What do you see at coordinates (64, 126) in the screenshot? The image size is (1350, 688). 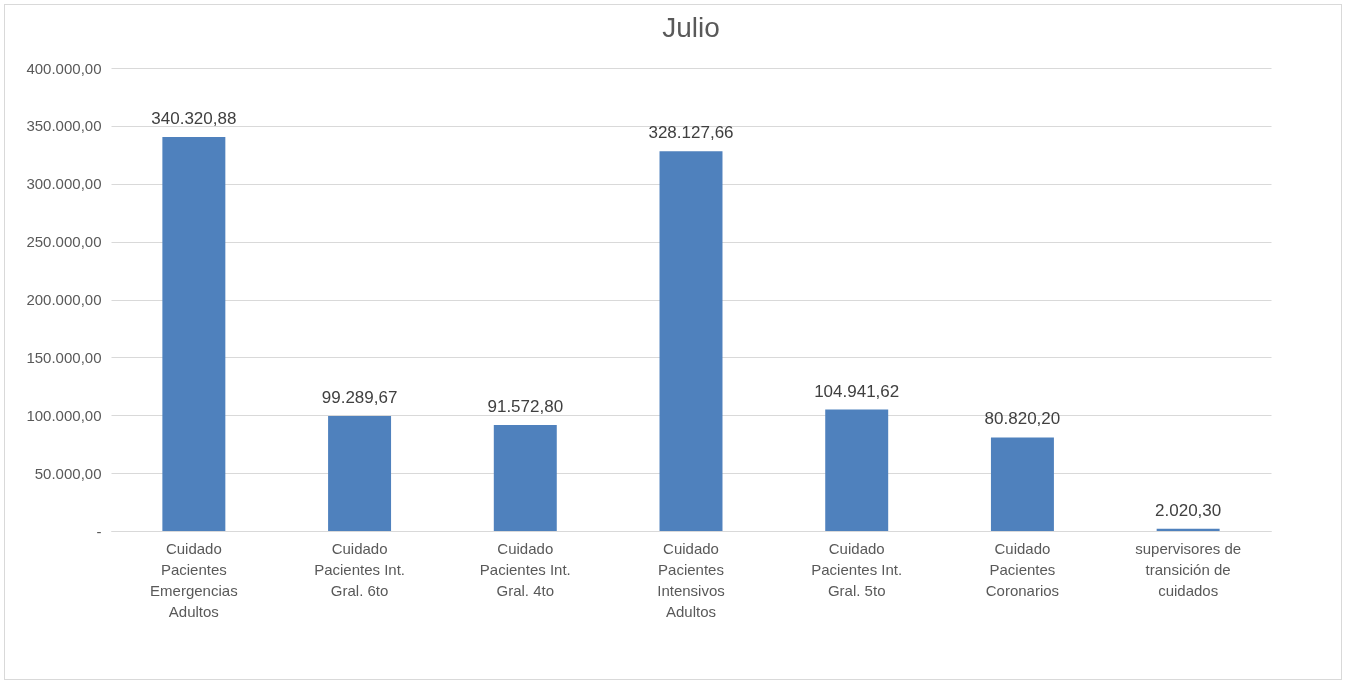 I see `y-tick-label: 350.000,00` at bounding box center [64, 126].